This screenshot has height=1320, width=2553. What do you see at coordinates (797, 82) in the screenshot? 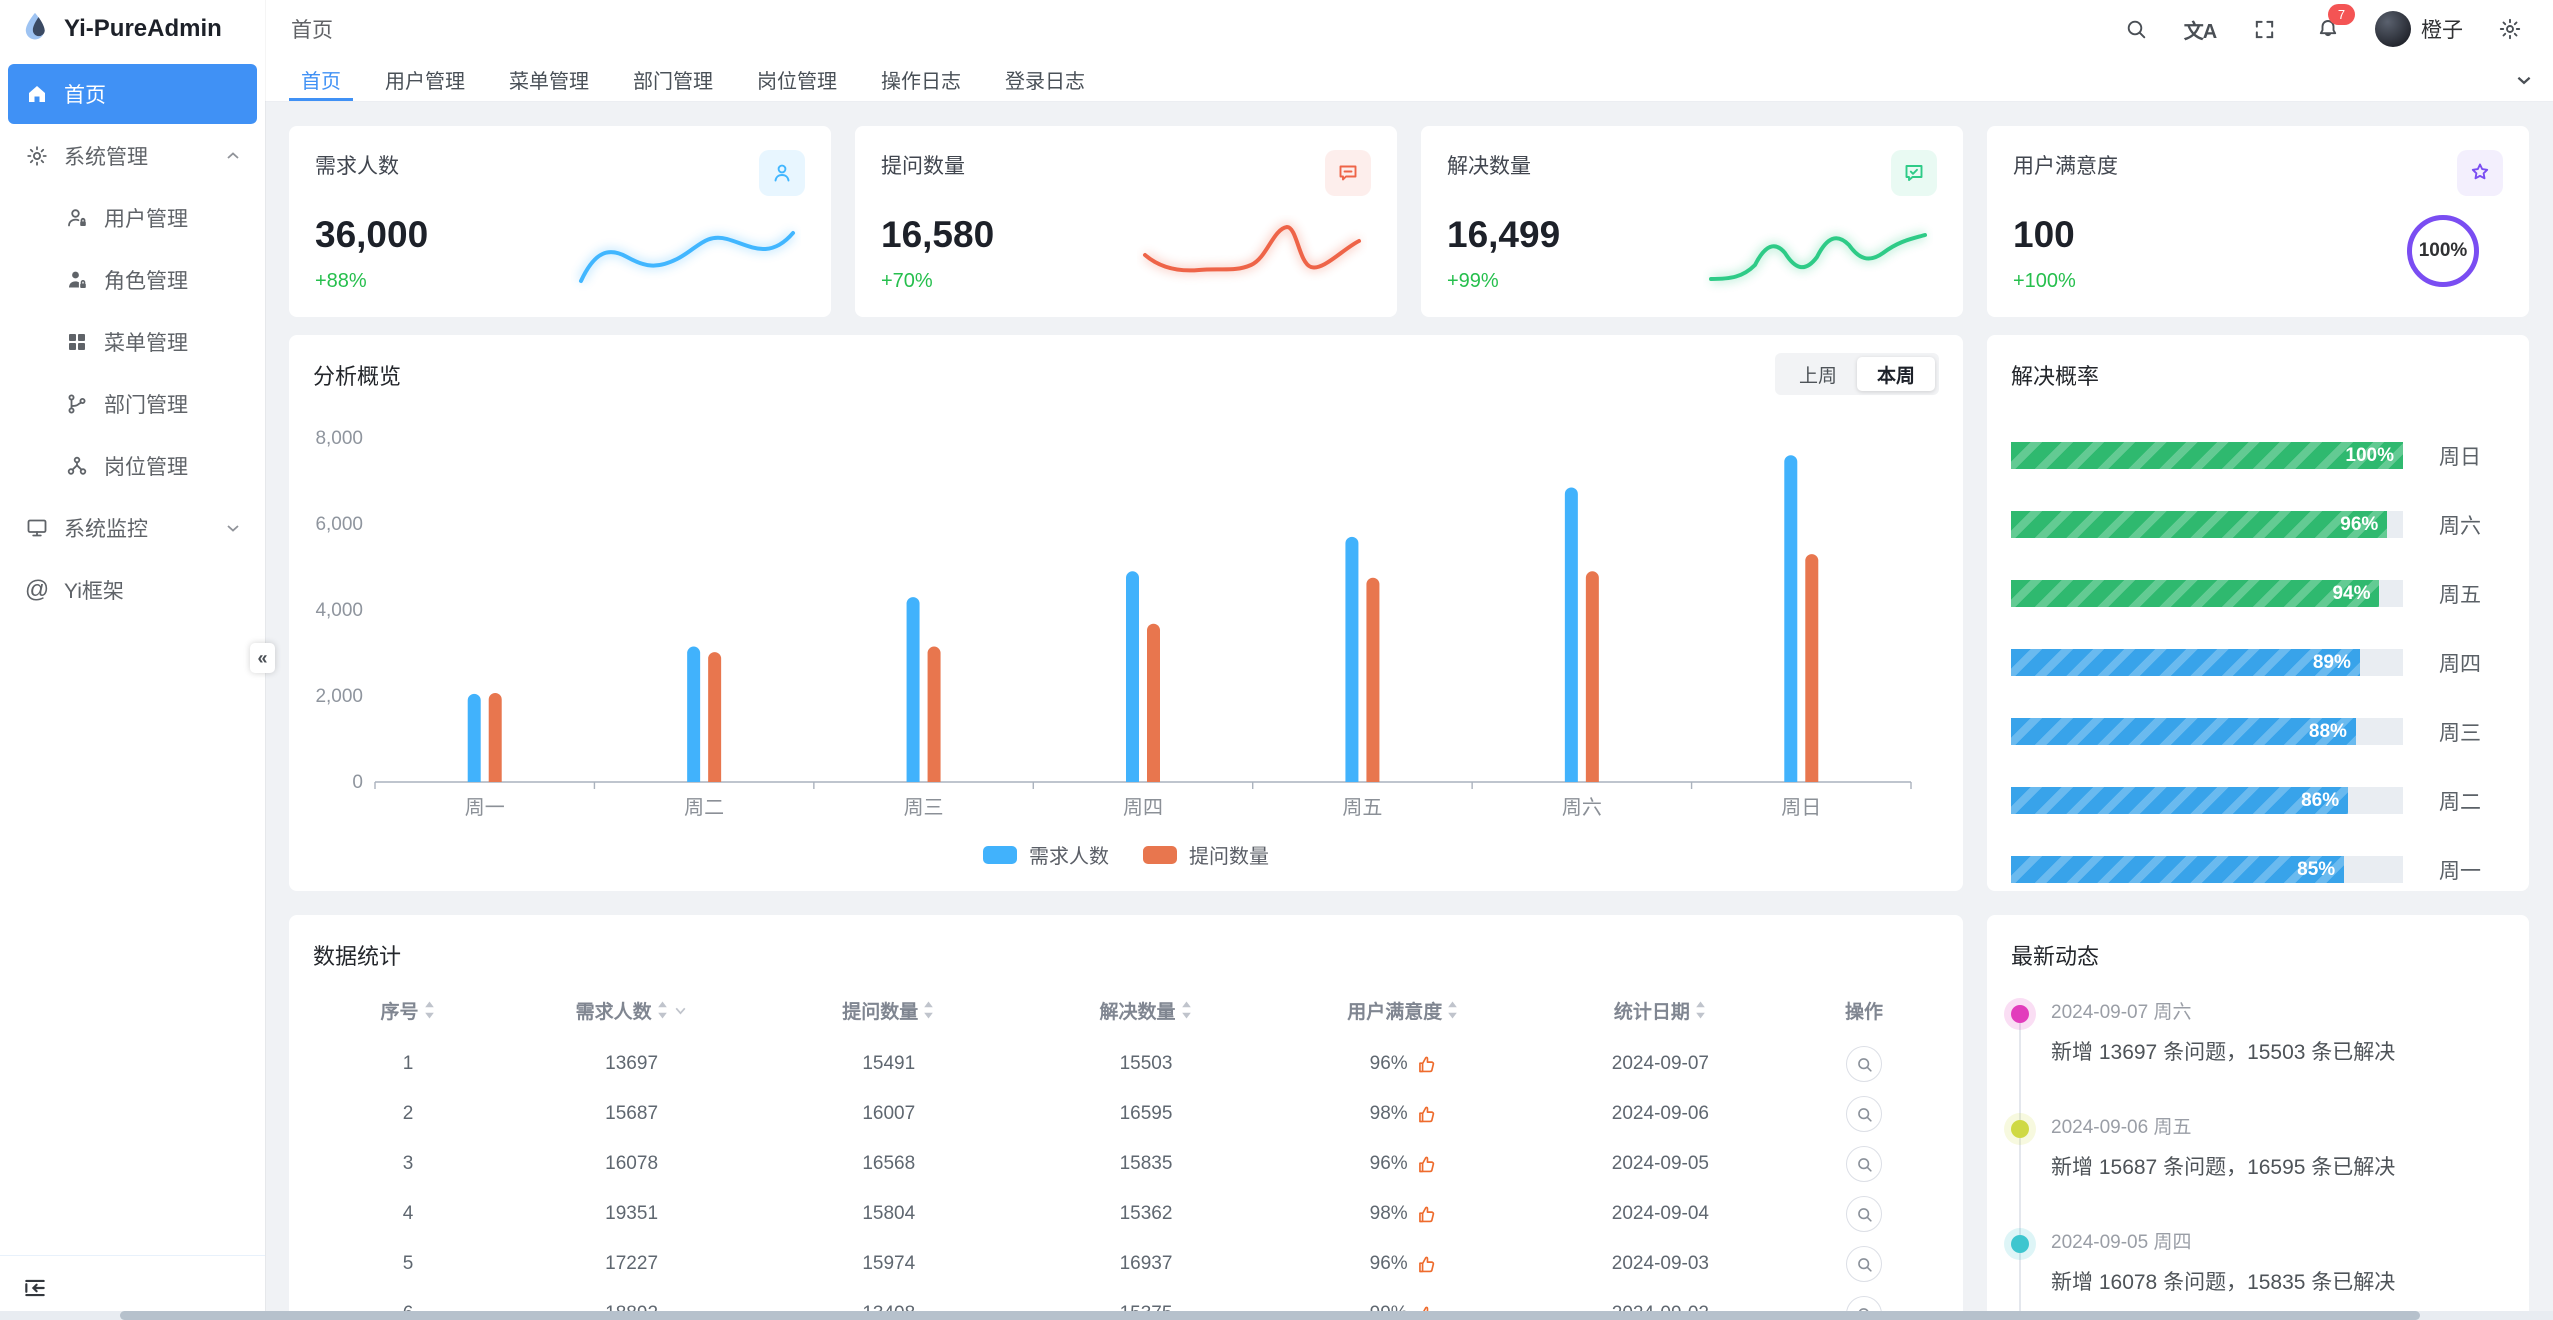
I see `tab-4: 岗位管理` at bounding box center [797, 82].